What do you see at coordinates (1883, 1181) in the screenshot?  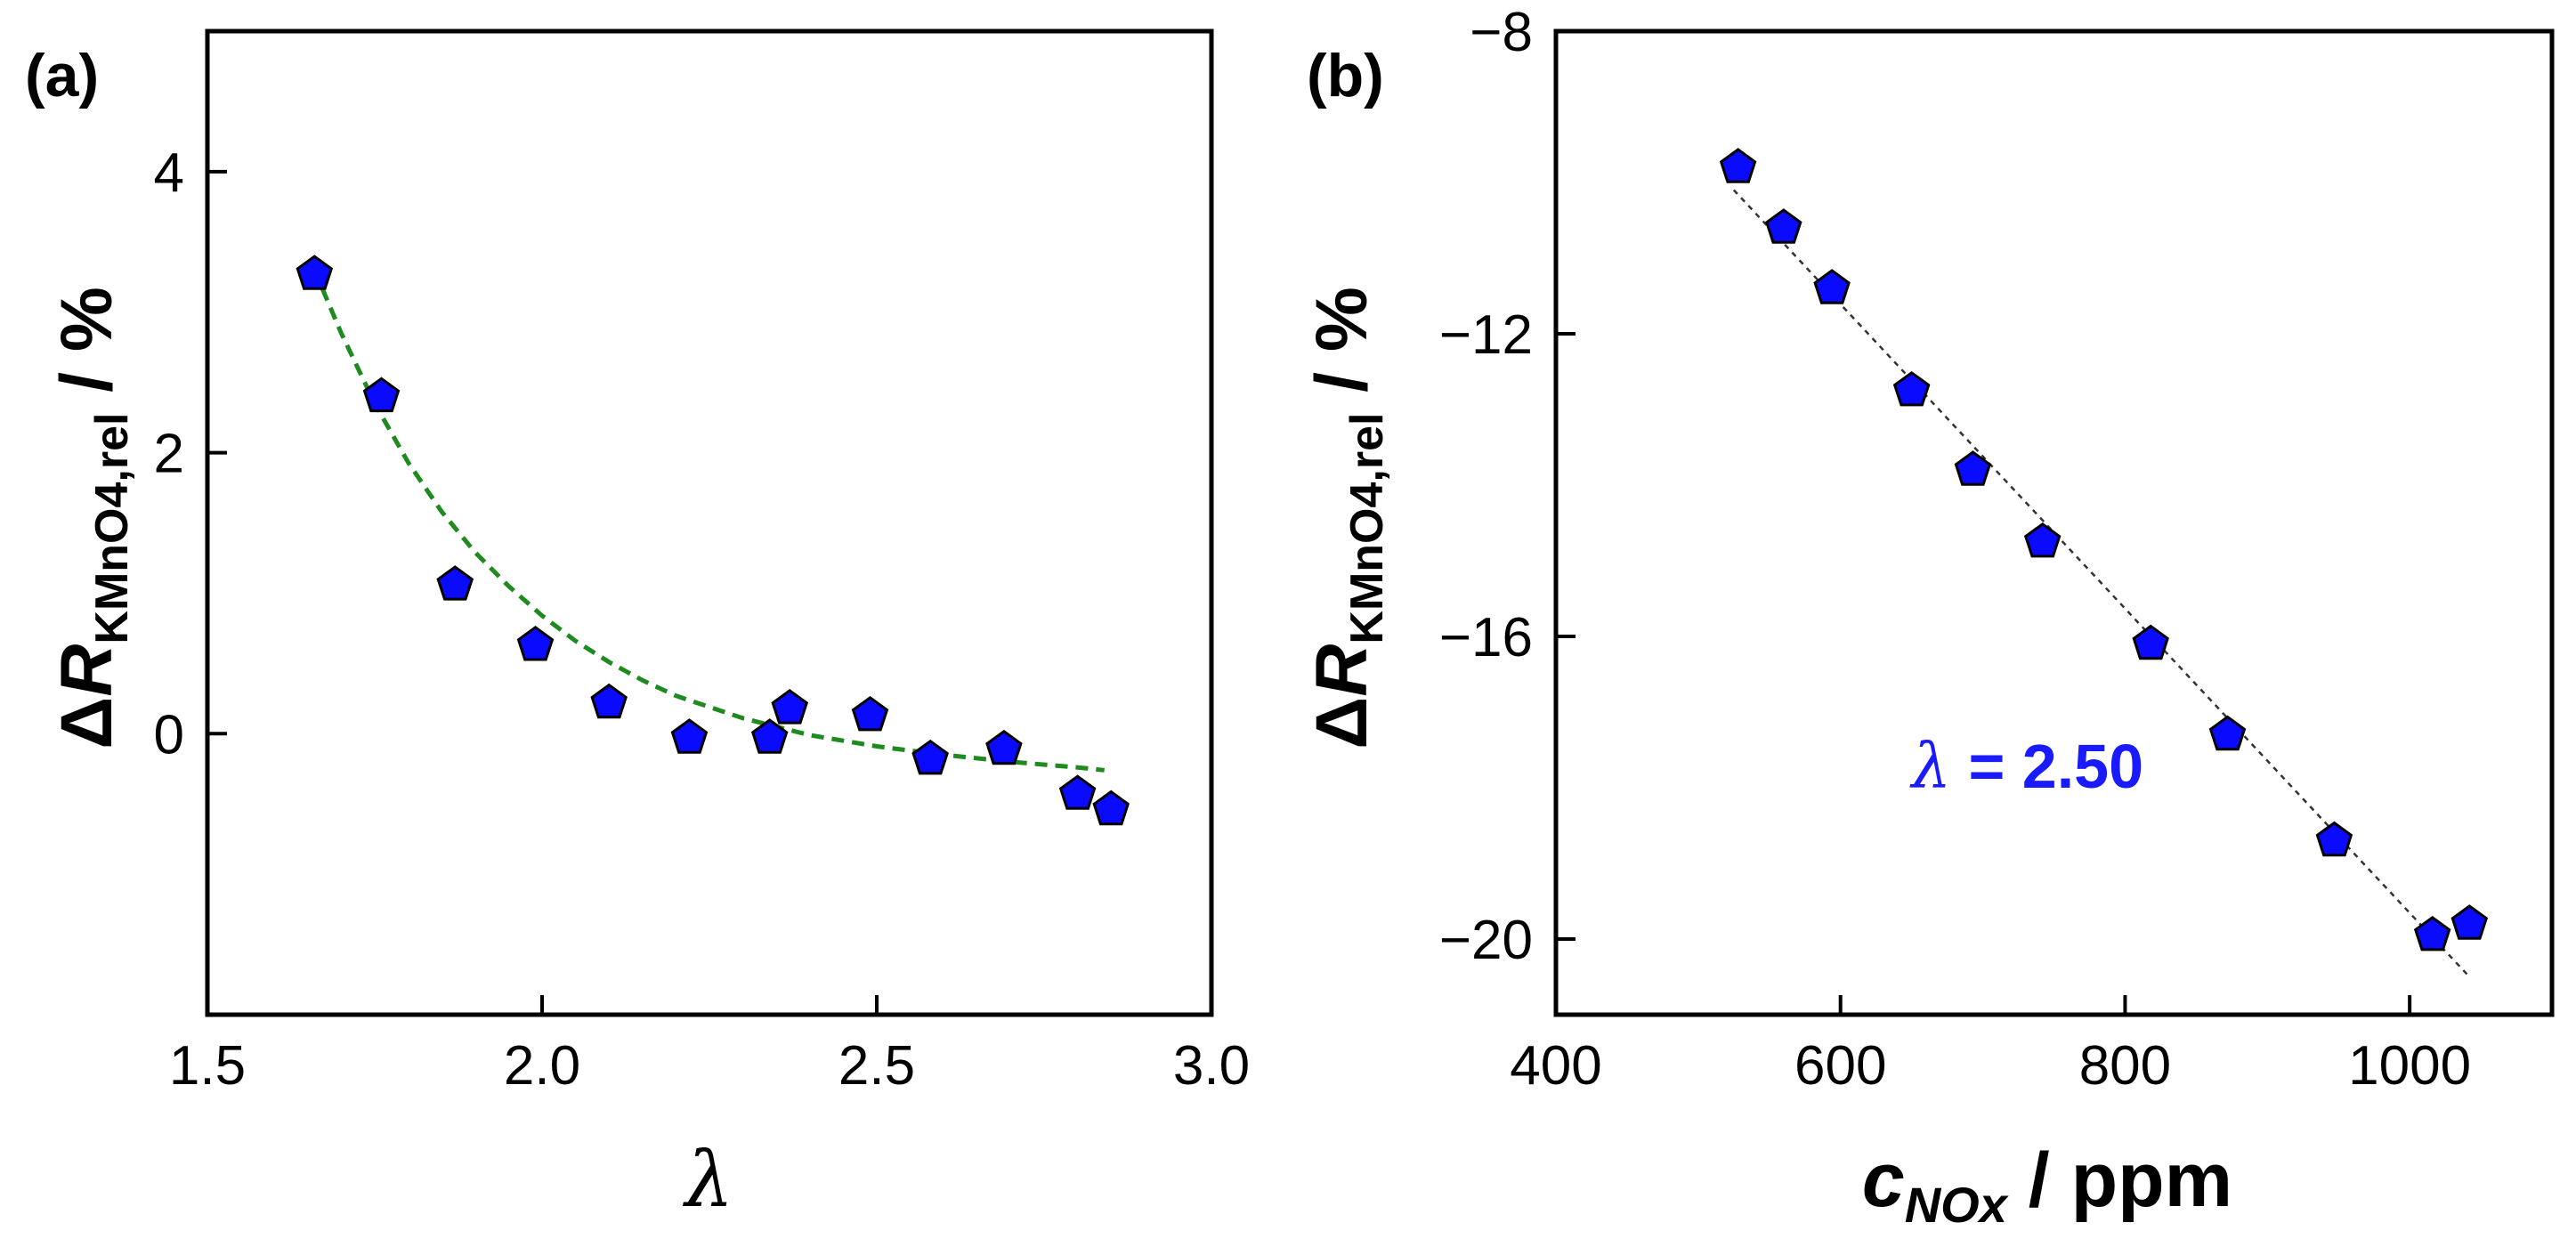 I see `xlabel-var: c` at bounding box center [1883, 1181].